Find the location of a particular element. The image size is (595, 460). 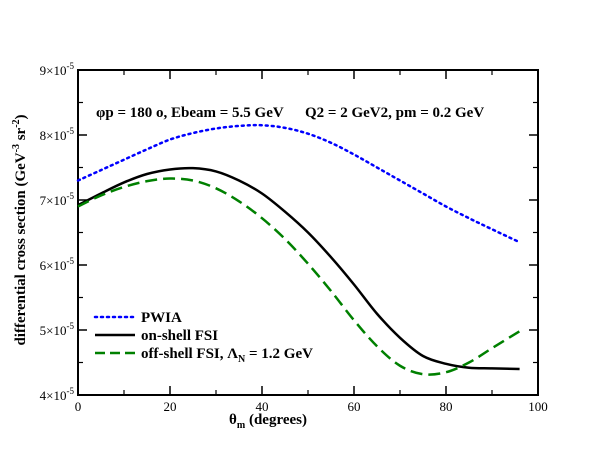

annotation-left: φp = 180 o, Ebeam = 5.5 GeV is located at coordinates (190, 113).